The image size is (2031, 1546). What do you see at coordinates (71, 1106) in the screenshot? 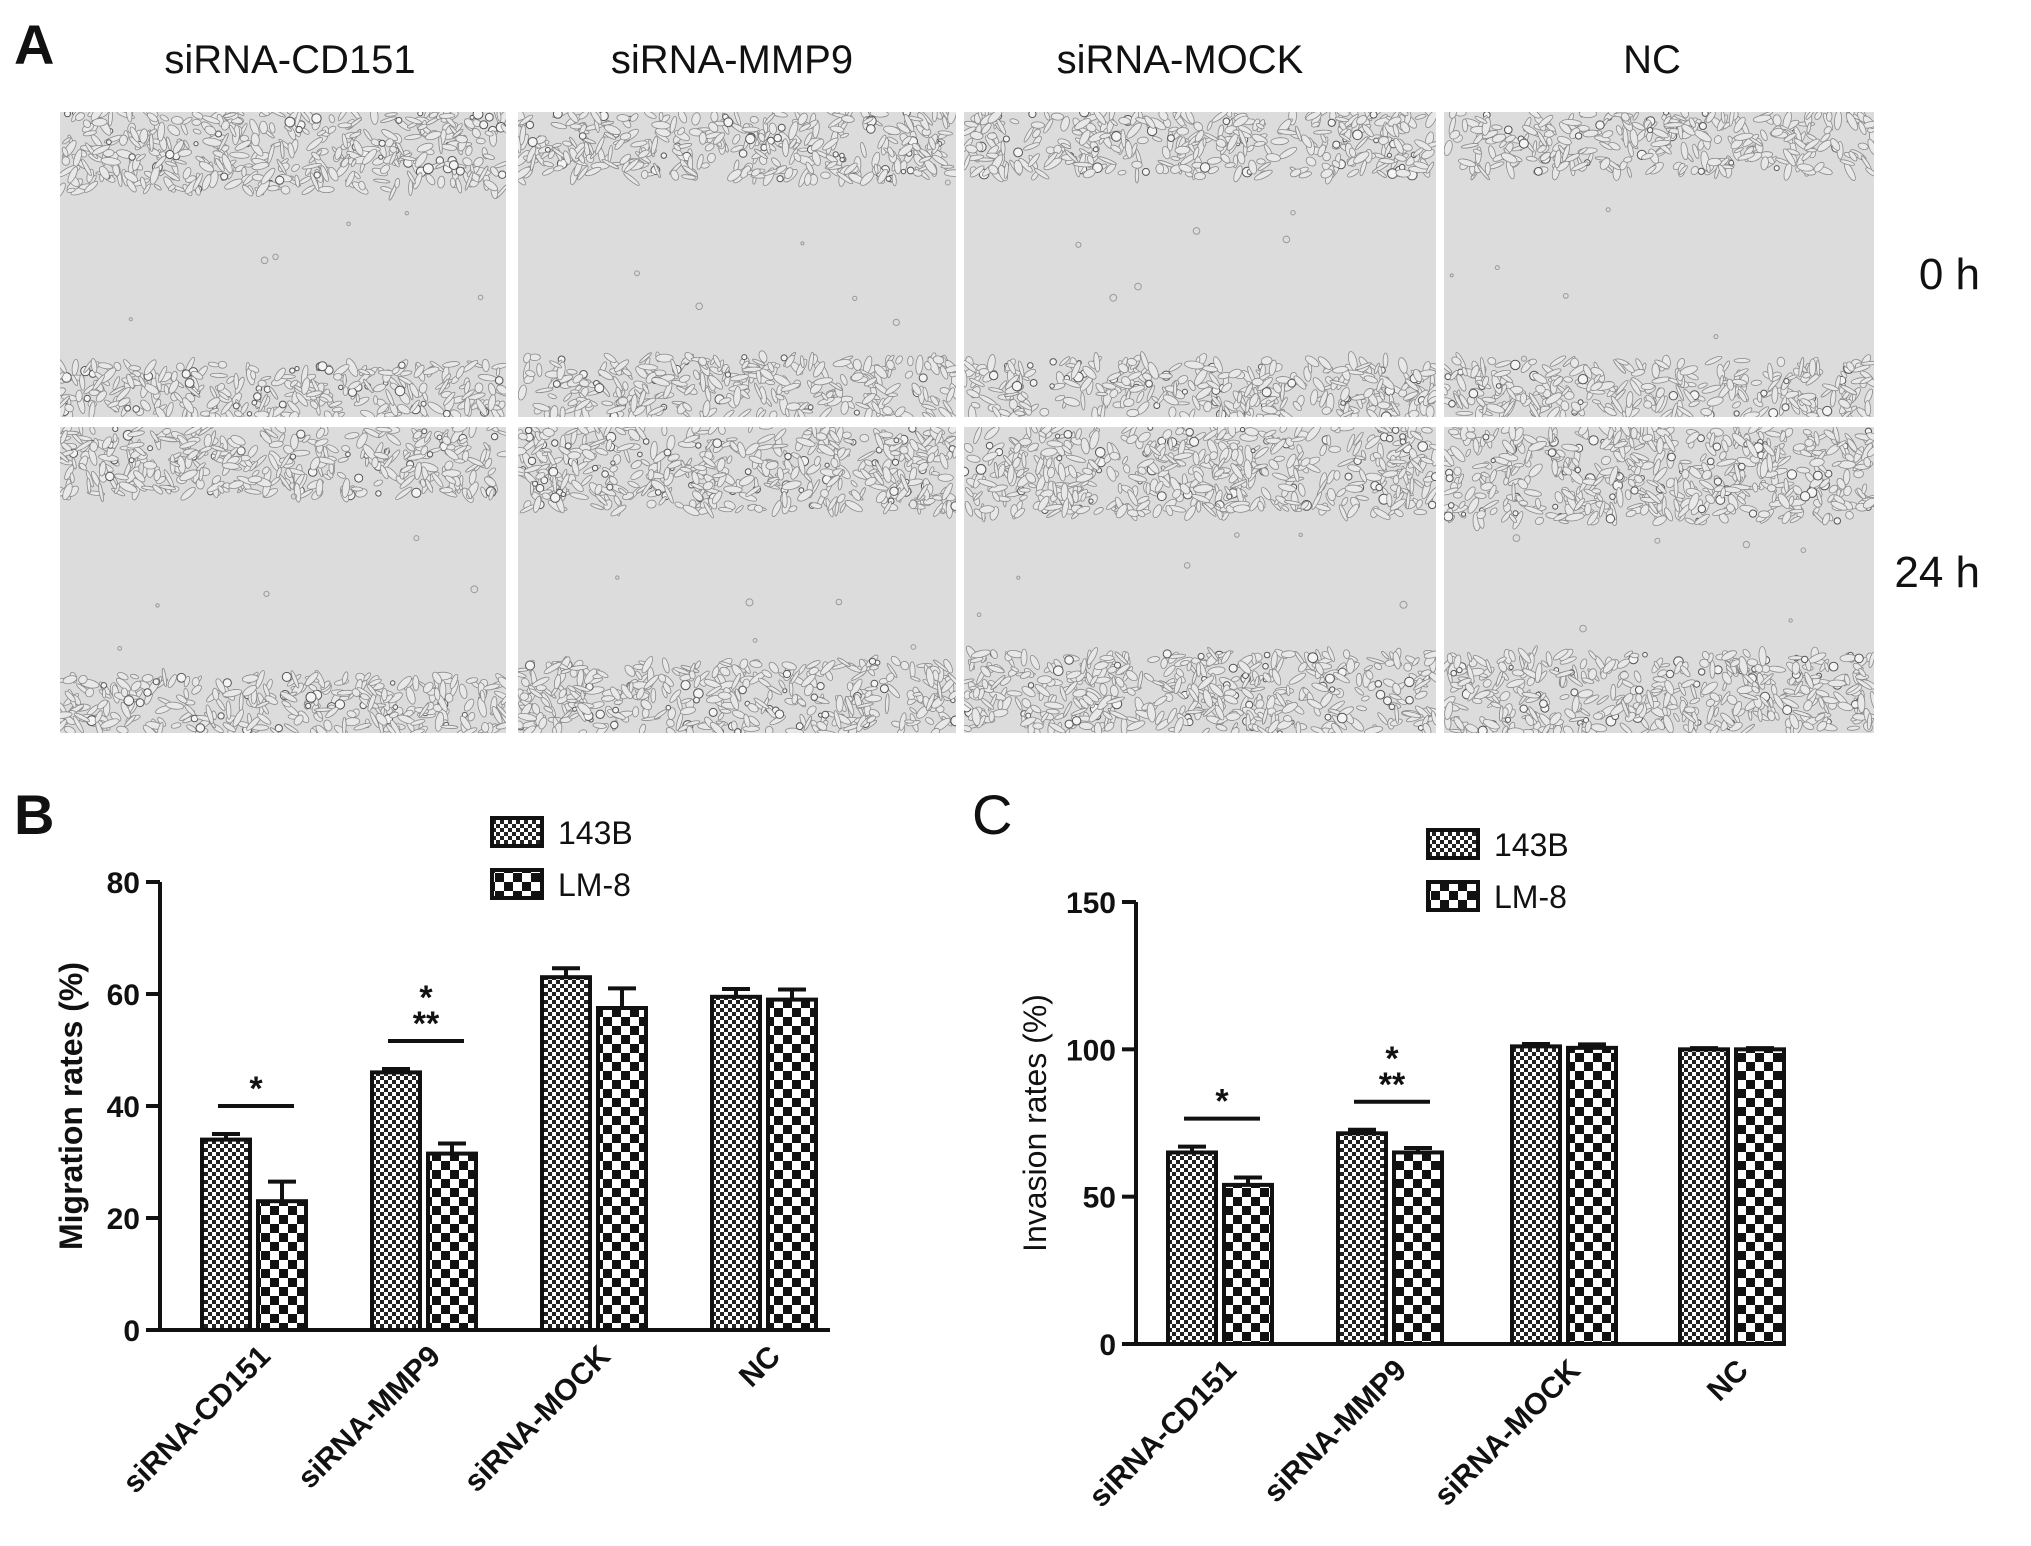
I see `chart-b-y-axis-label: Migration rates (%)` at bounding box center [71, 1106].